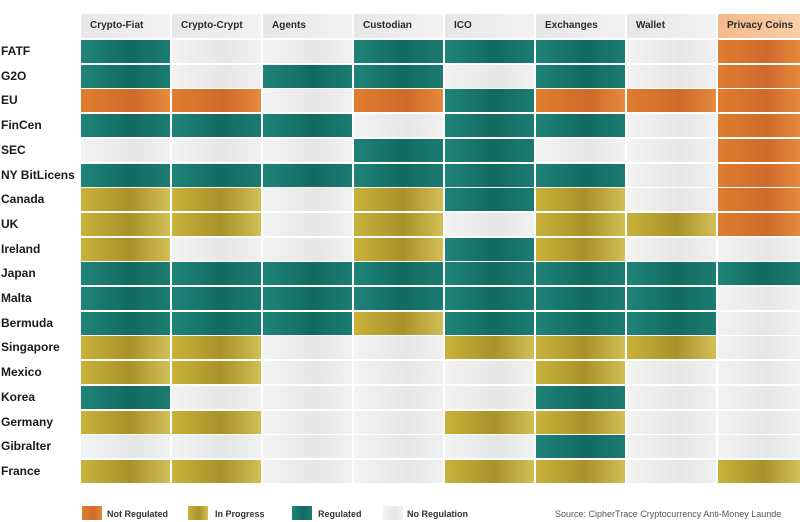  What do you see at coordinates (16, 298) in the screenshot?
I see `row-label: Malta` at bounding box center [16, 298].